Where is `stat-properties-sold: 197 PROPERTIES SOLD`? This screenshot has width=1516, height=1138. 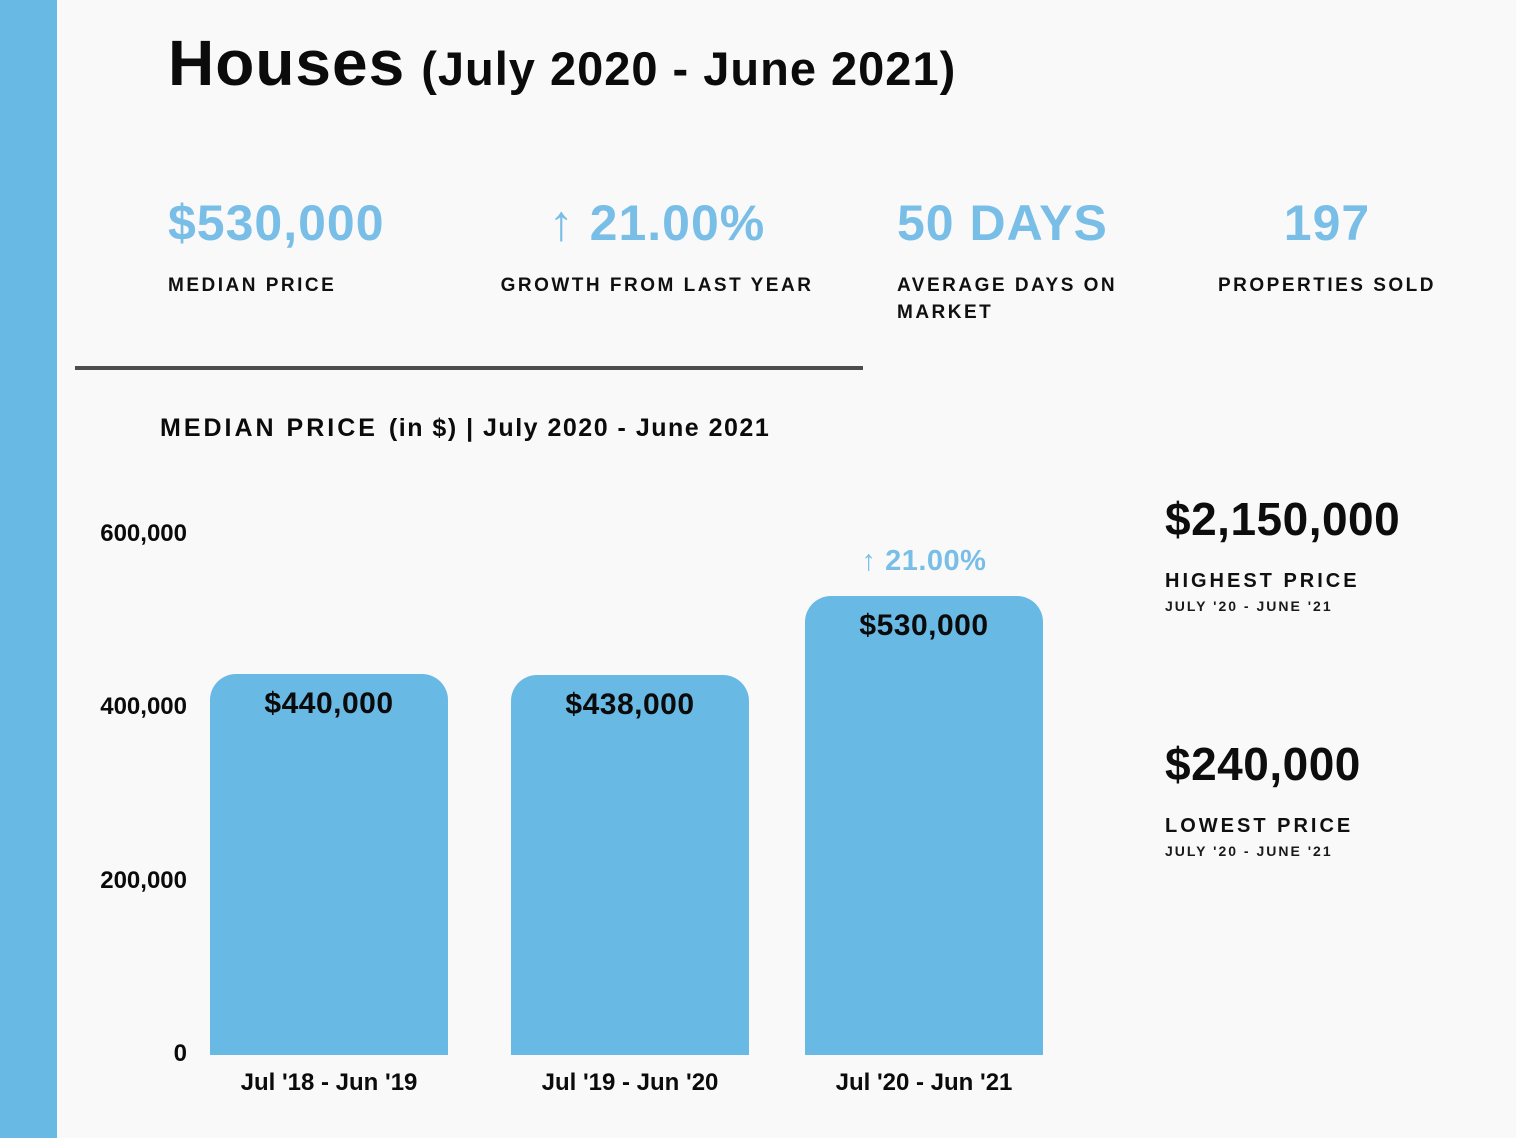 stat-properties-sold: 197 PROPERTIES SOLD is located at coordinates (1327, 248).